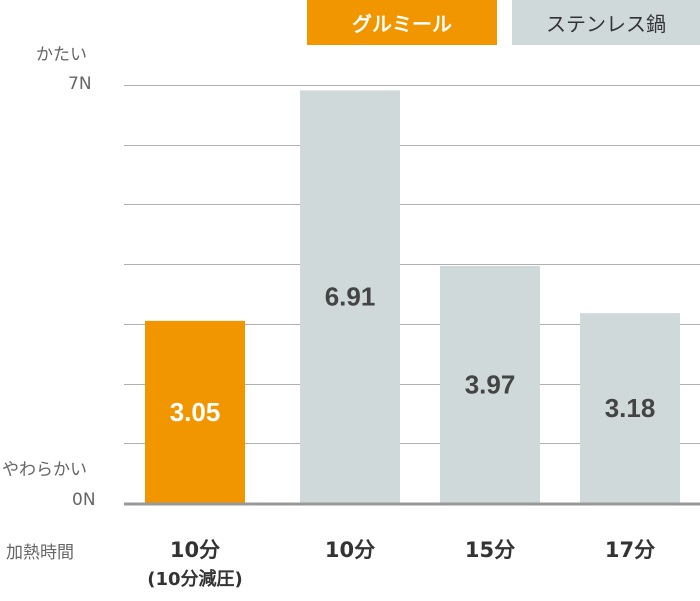  I want to click on x-tick-label: 10分 (10分減圧), so click(195, 565).